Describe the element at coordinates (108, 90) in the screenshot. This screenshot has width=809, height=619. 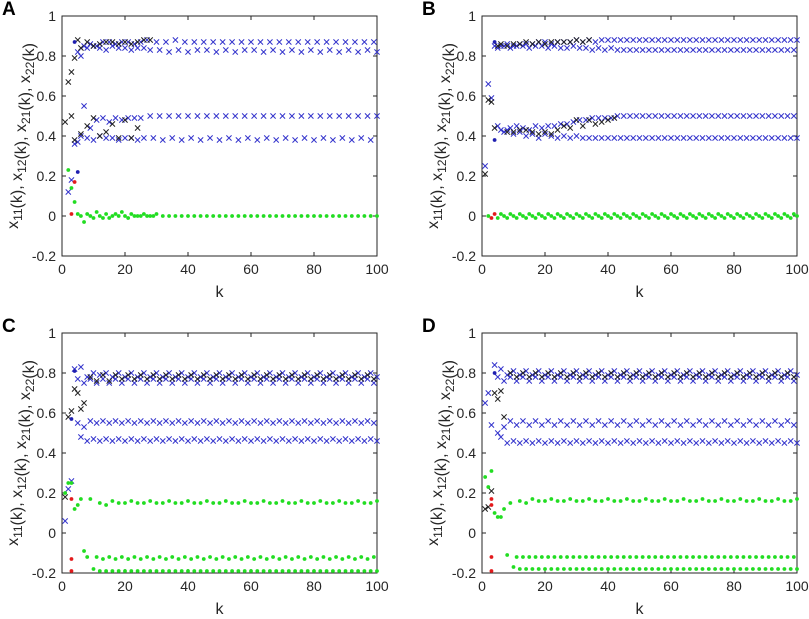
I see `series-x-black` at that location.